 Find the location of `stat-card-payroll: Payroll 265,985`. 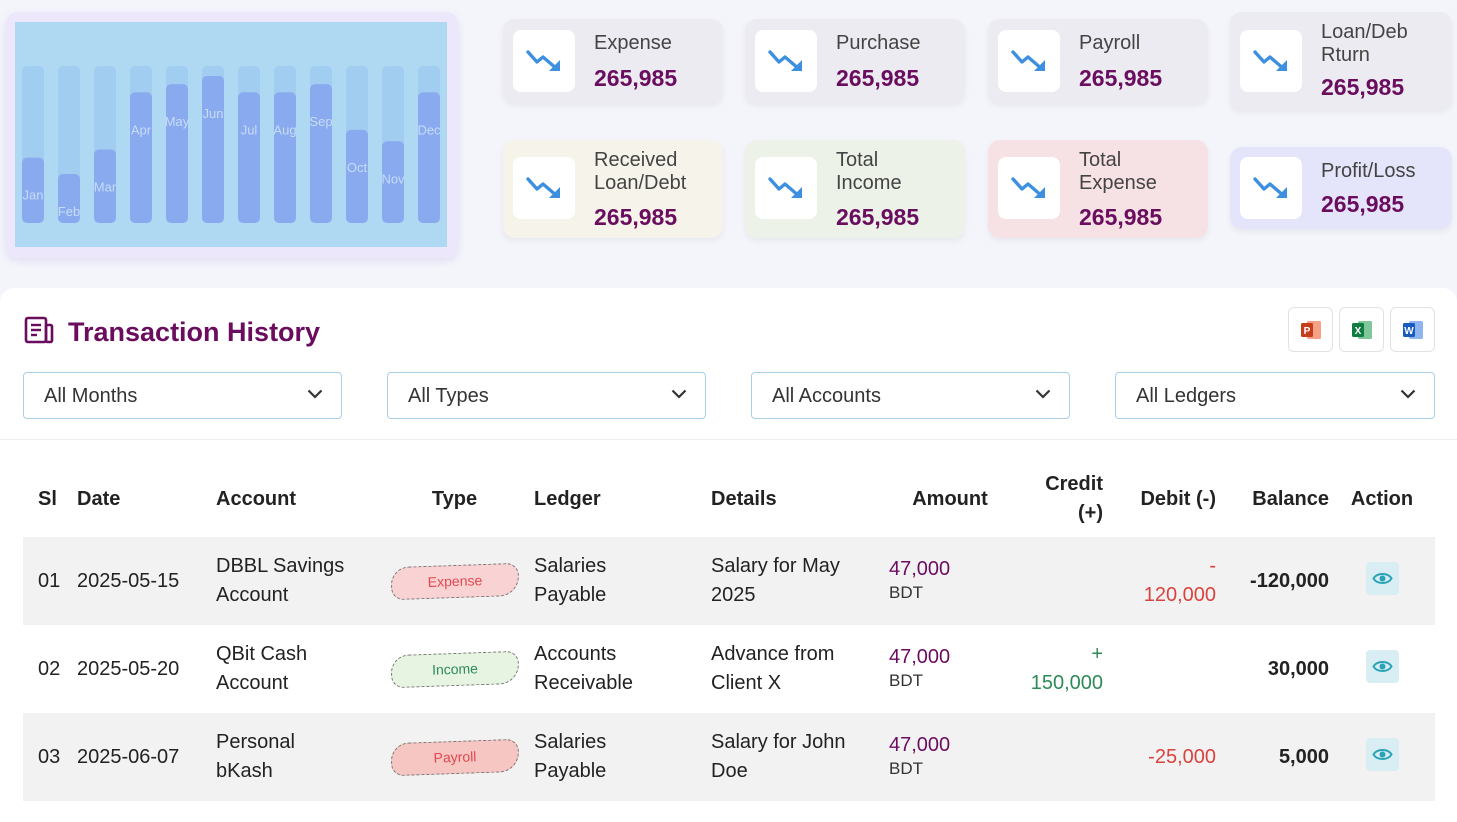

stat-card-payroll: Payroll 265,985 is located at coordinates (1098, 61).